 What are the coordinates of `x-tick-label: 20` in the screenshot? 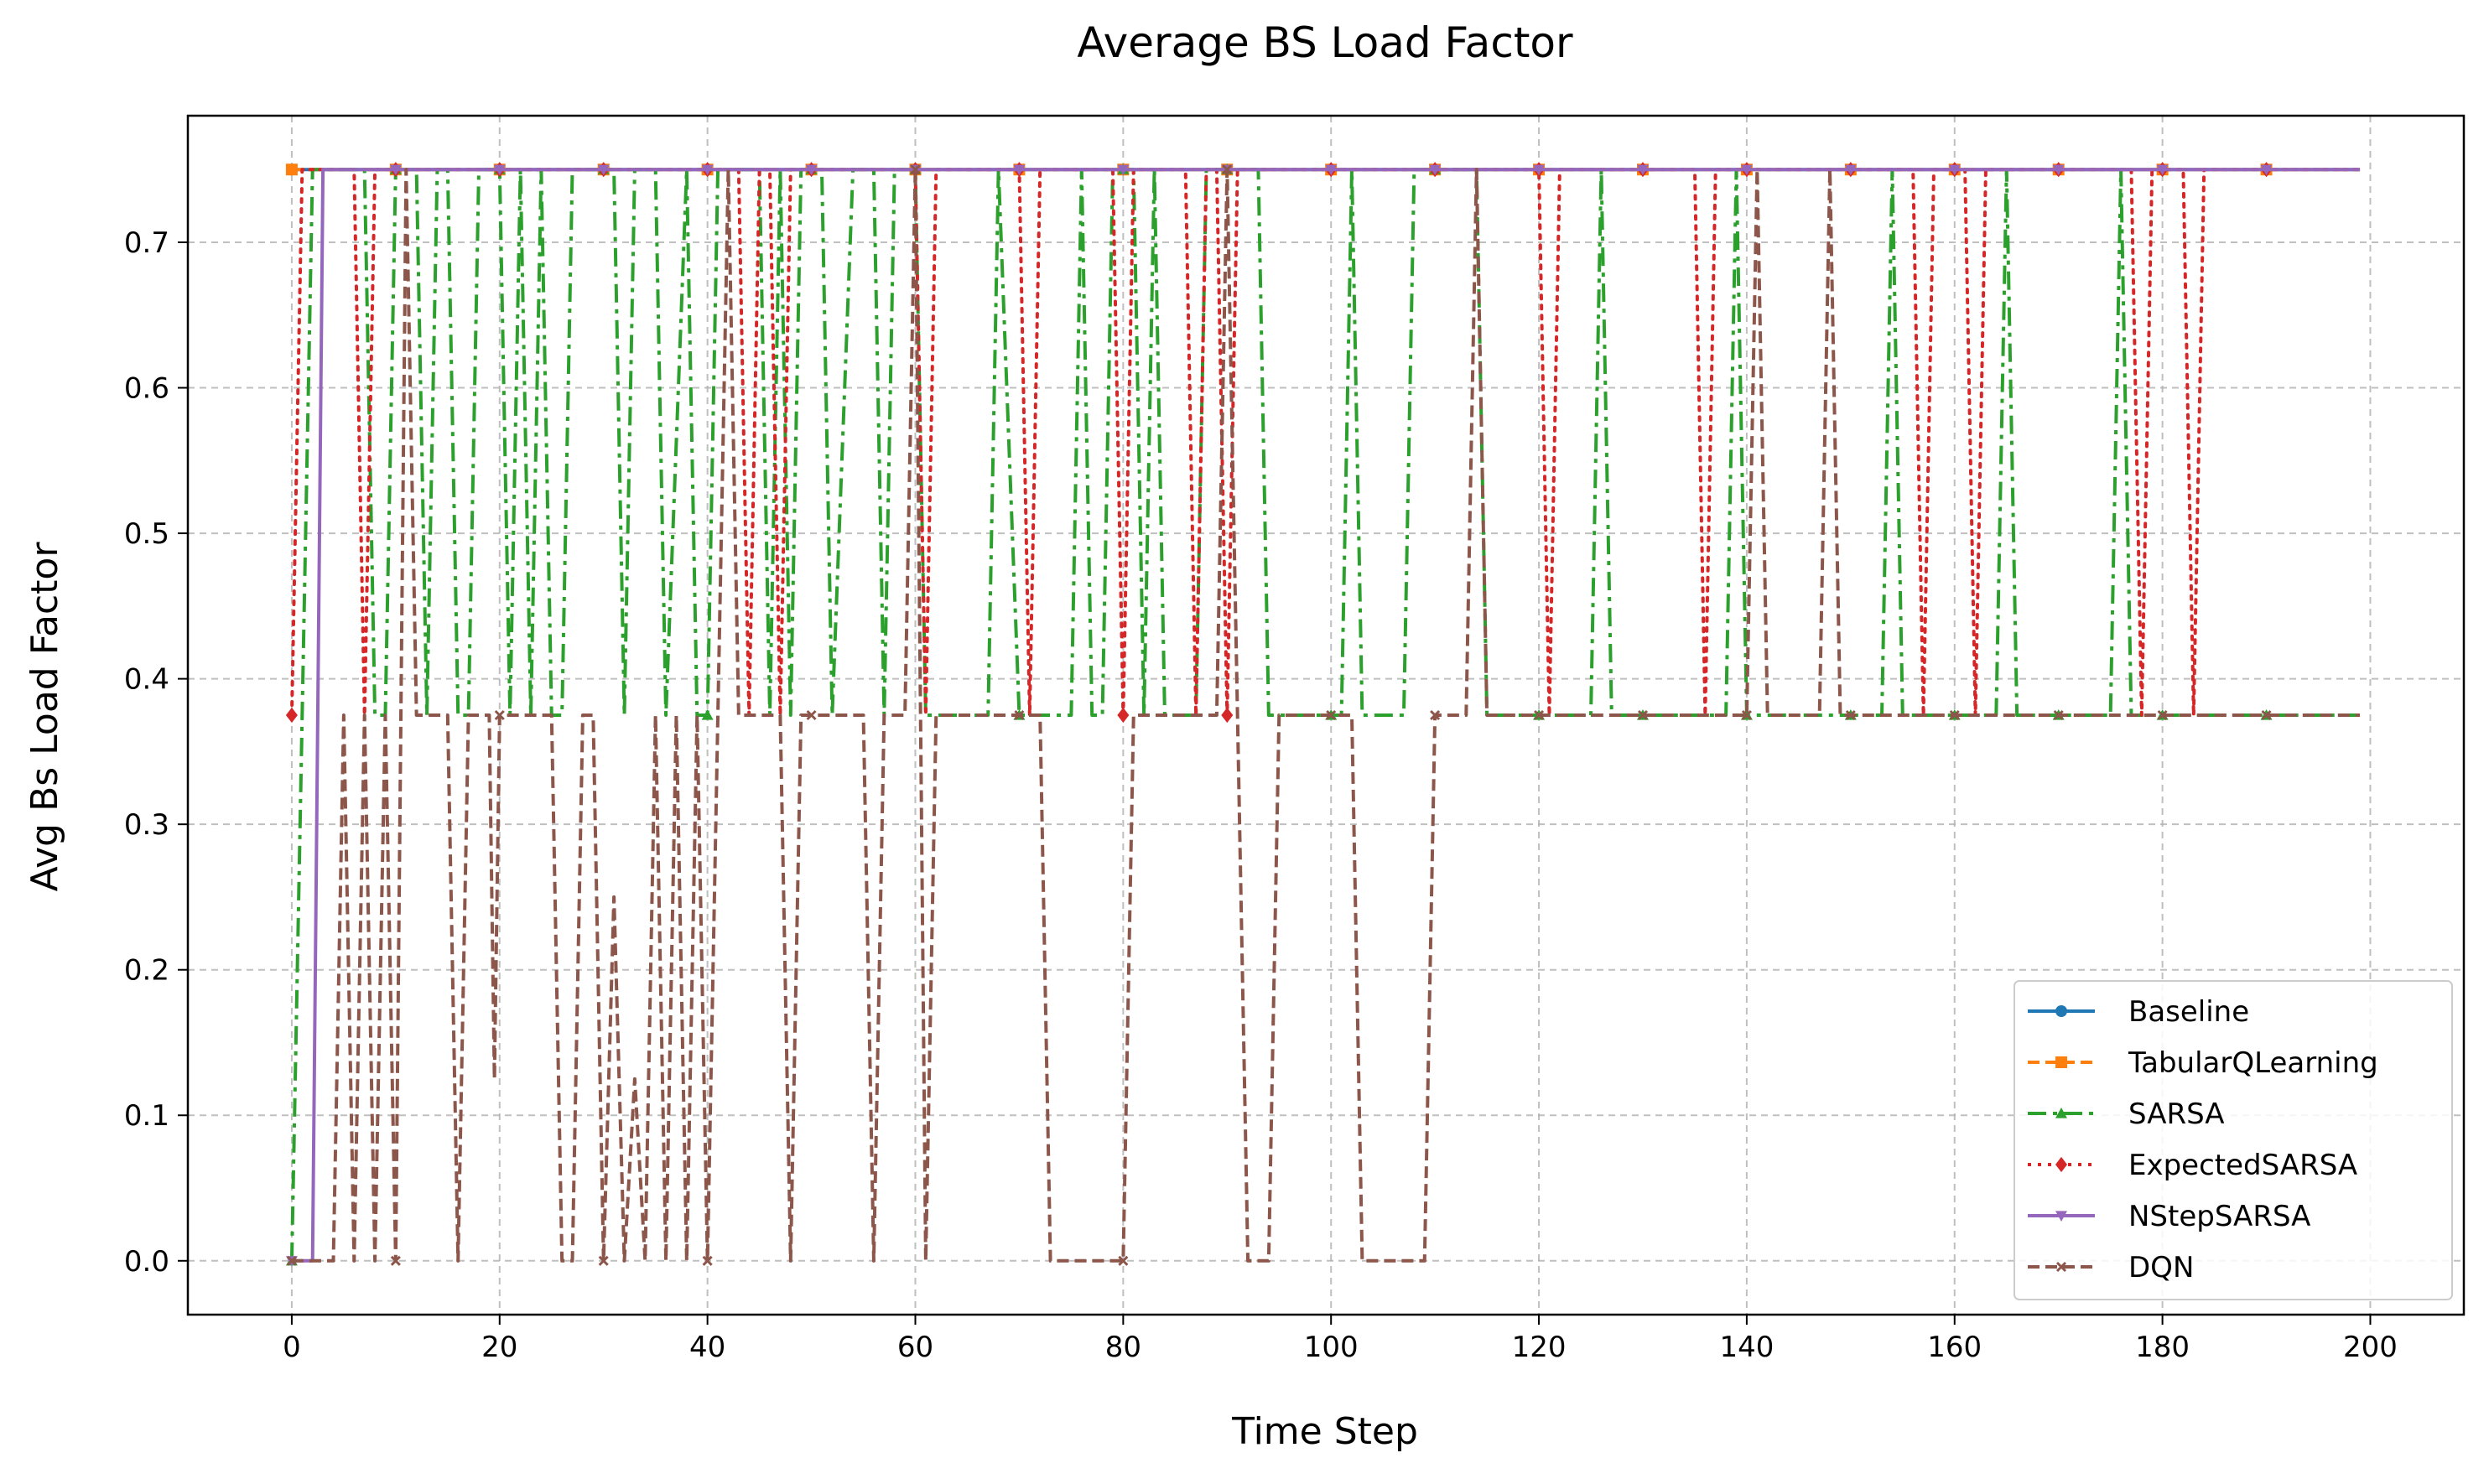 It's located at (499, 1347).